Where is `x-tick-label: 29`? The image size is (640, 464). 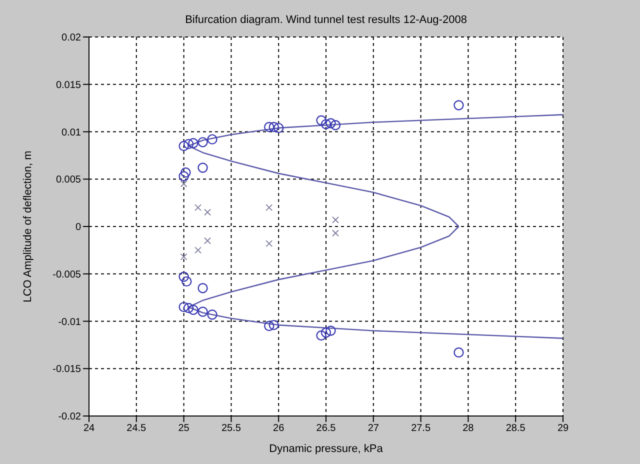 x-tick-label: 29 is located at coordinates (563, 428).